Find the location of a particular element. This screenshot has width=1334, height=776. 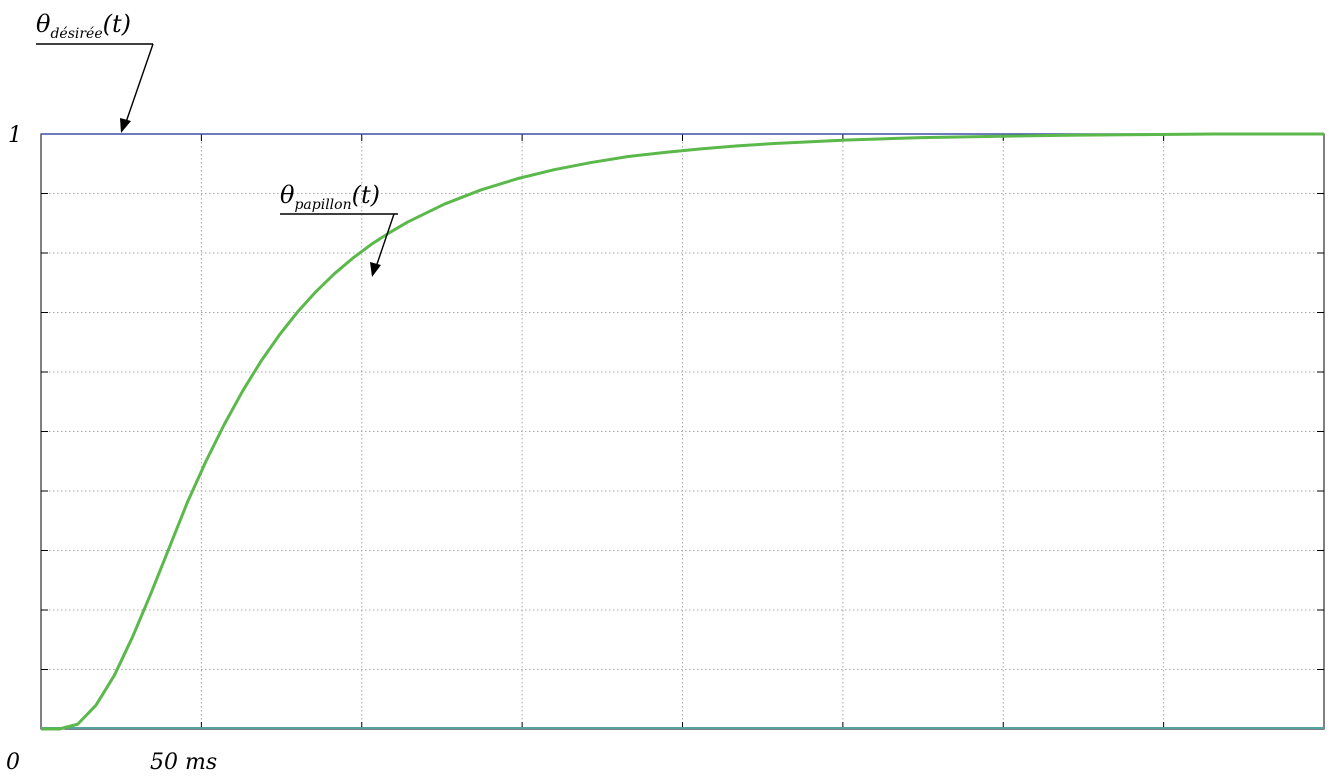

annotation-papillon-arrow is located at coordinates (384, 242).